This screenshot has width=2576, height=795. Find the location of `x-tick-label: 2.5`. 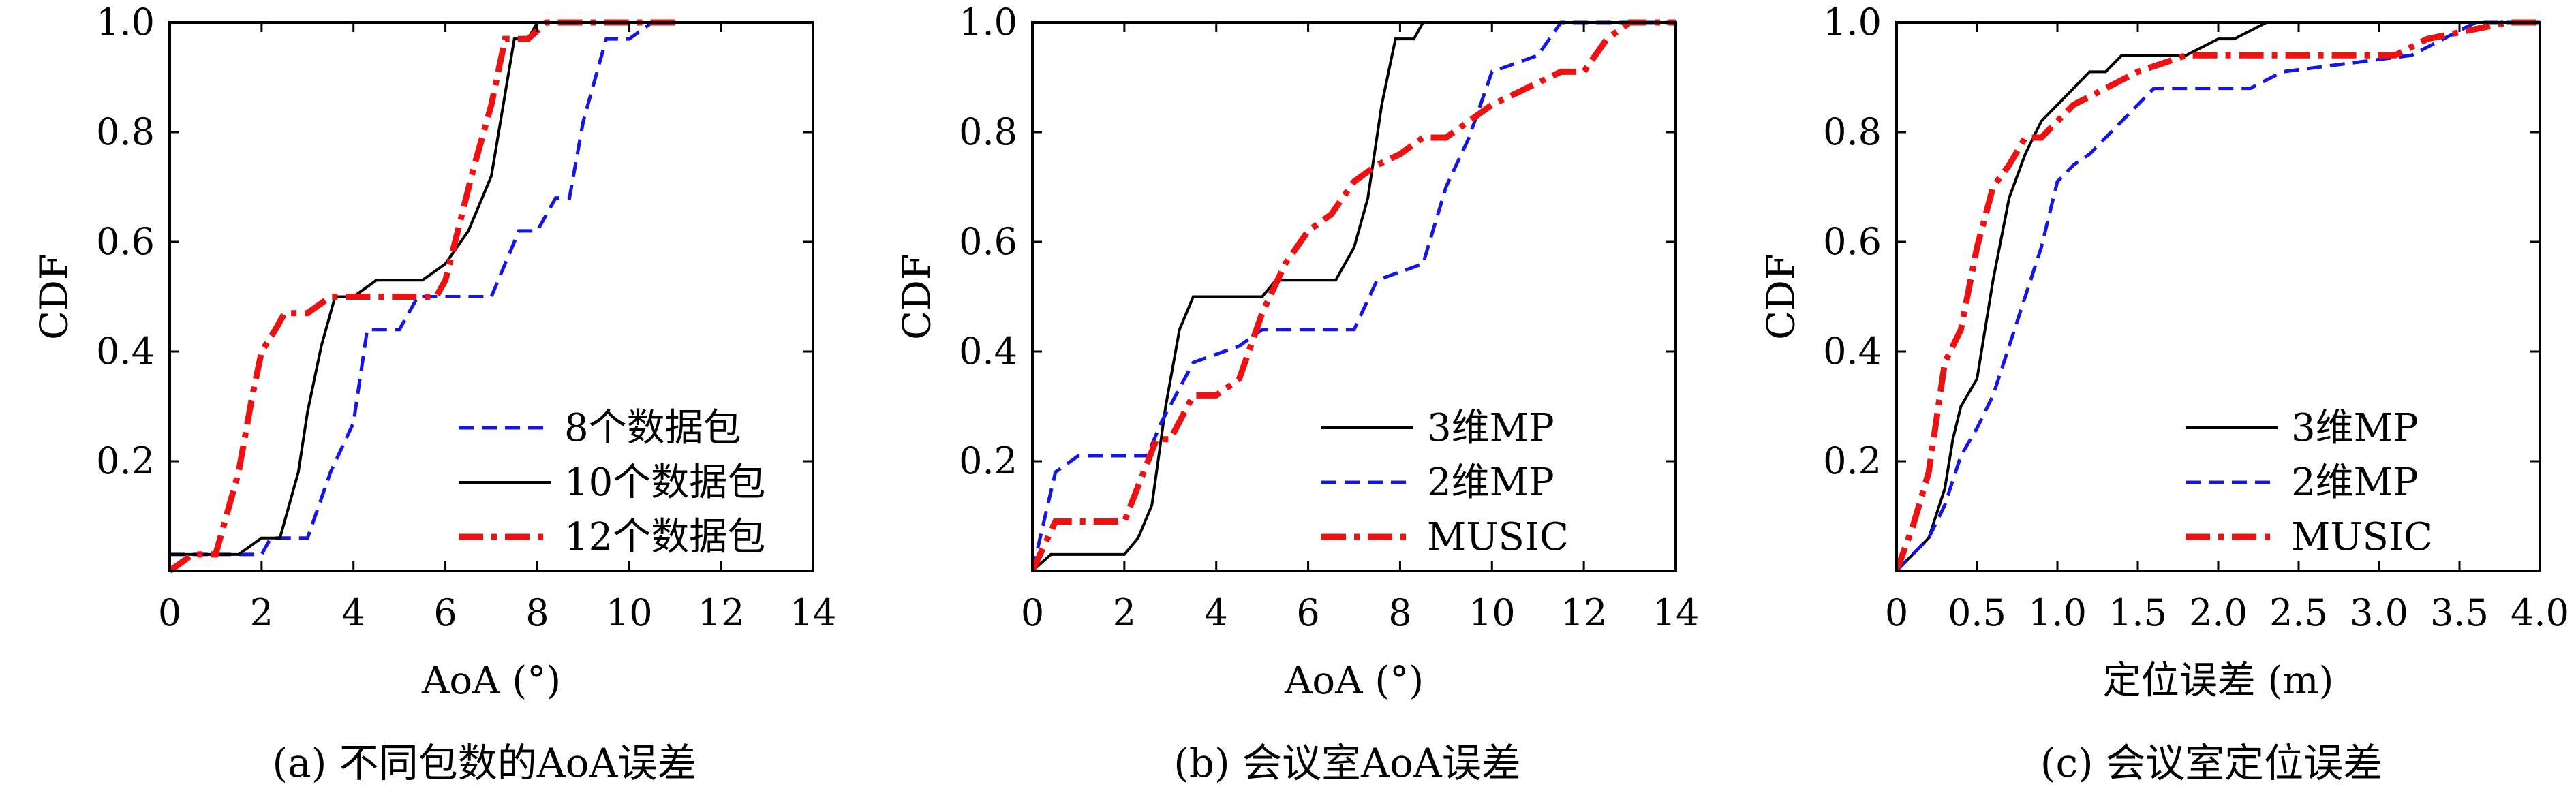

x-tick-label: 2.5 is located at coordinates (2298, 612).